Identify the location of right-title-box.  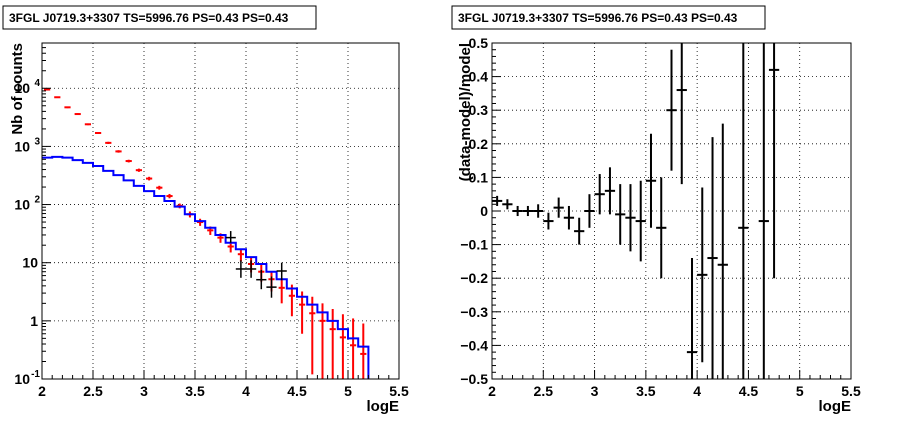
(608, 17).